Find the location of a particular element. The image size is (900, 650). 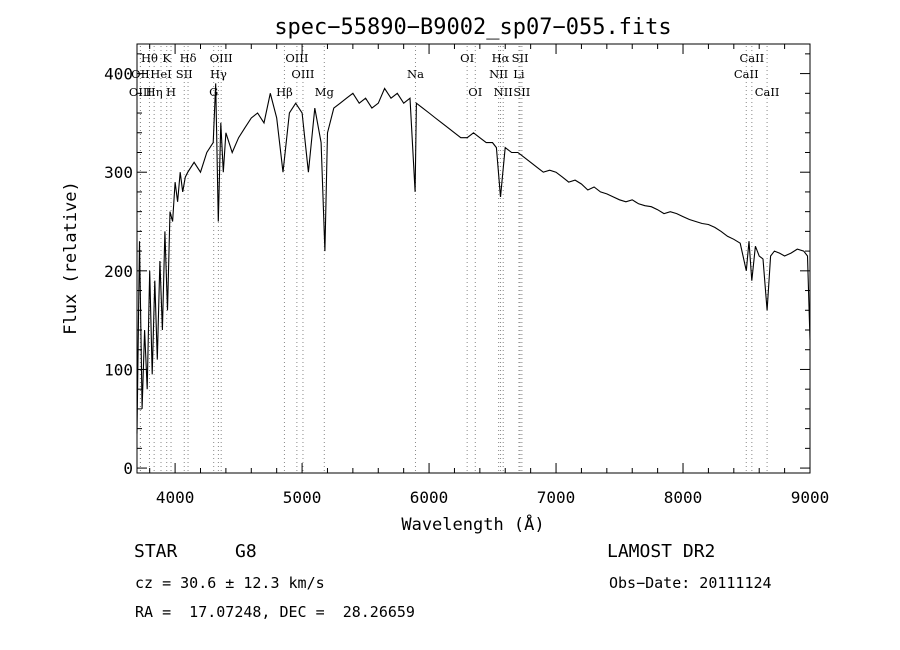

info-object-type: STAR is located at coordinates (156, 551).